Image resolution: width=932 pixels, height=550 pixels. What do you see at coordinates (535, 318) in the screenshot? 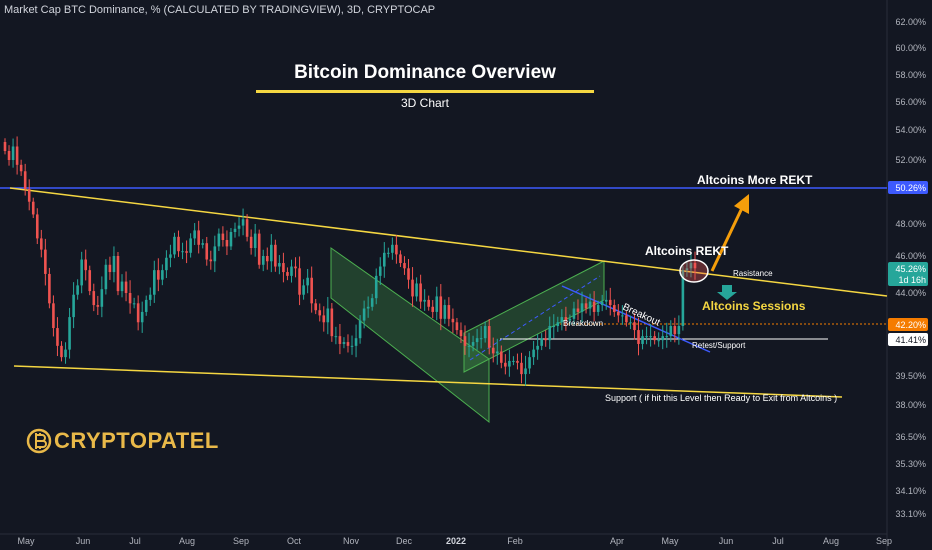
I see `channel-dashed-line` at bounding box center [535, 318].